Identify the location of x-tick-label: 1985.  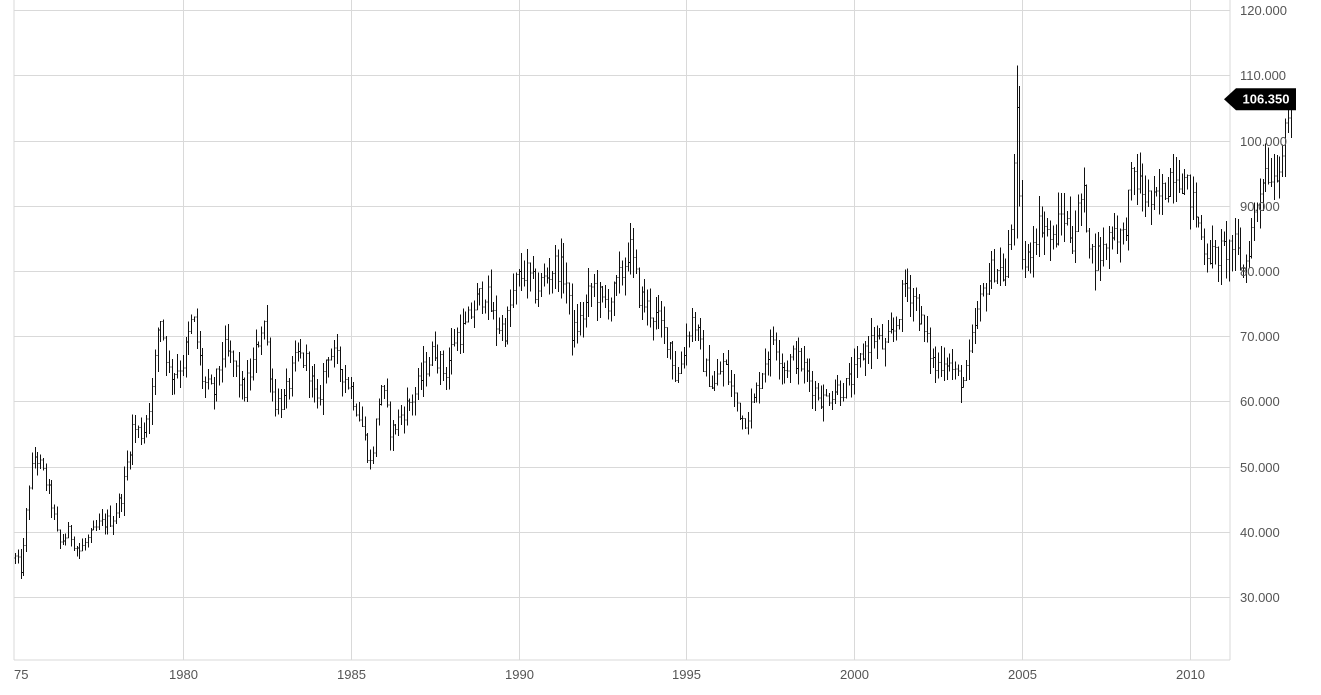
(351, 674).